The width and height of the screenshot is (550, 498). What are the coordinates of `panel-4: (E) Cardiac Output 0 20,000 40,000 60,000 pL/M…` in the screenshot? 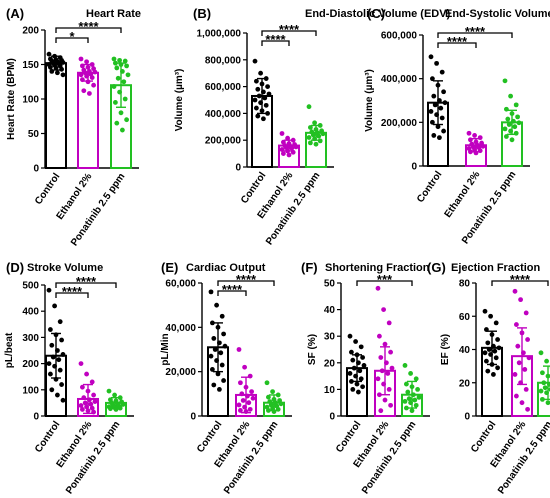 It's located at (226, 378).